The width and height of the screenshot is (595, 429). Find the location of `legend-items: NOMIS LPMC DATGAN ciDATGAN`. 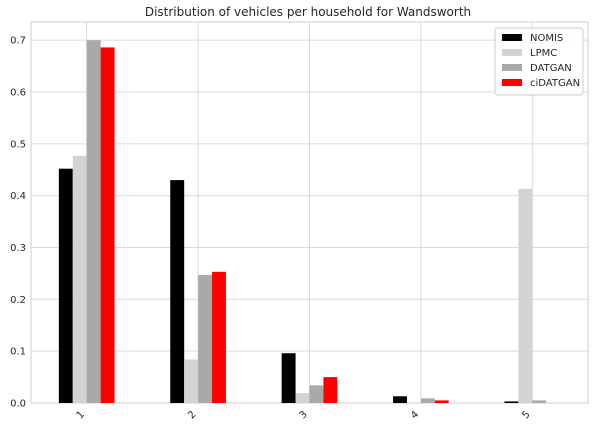

legend-items: NOMIS LPMC DATGAN ciDATGAN is located at coordinates (541, 61).